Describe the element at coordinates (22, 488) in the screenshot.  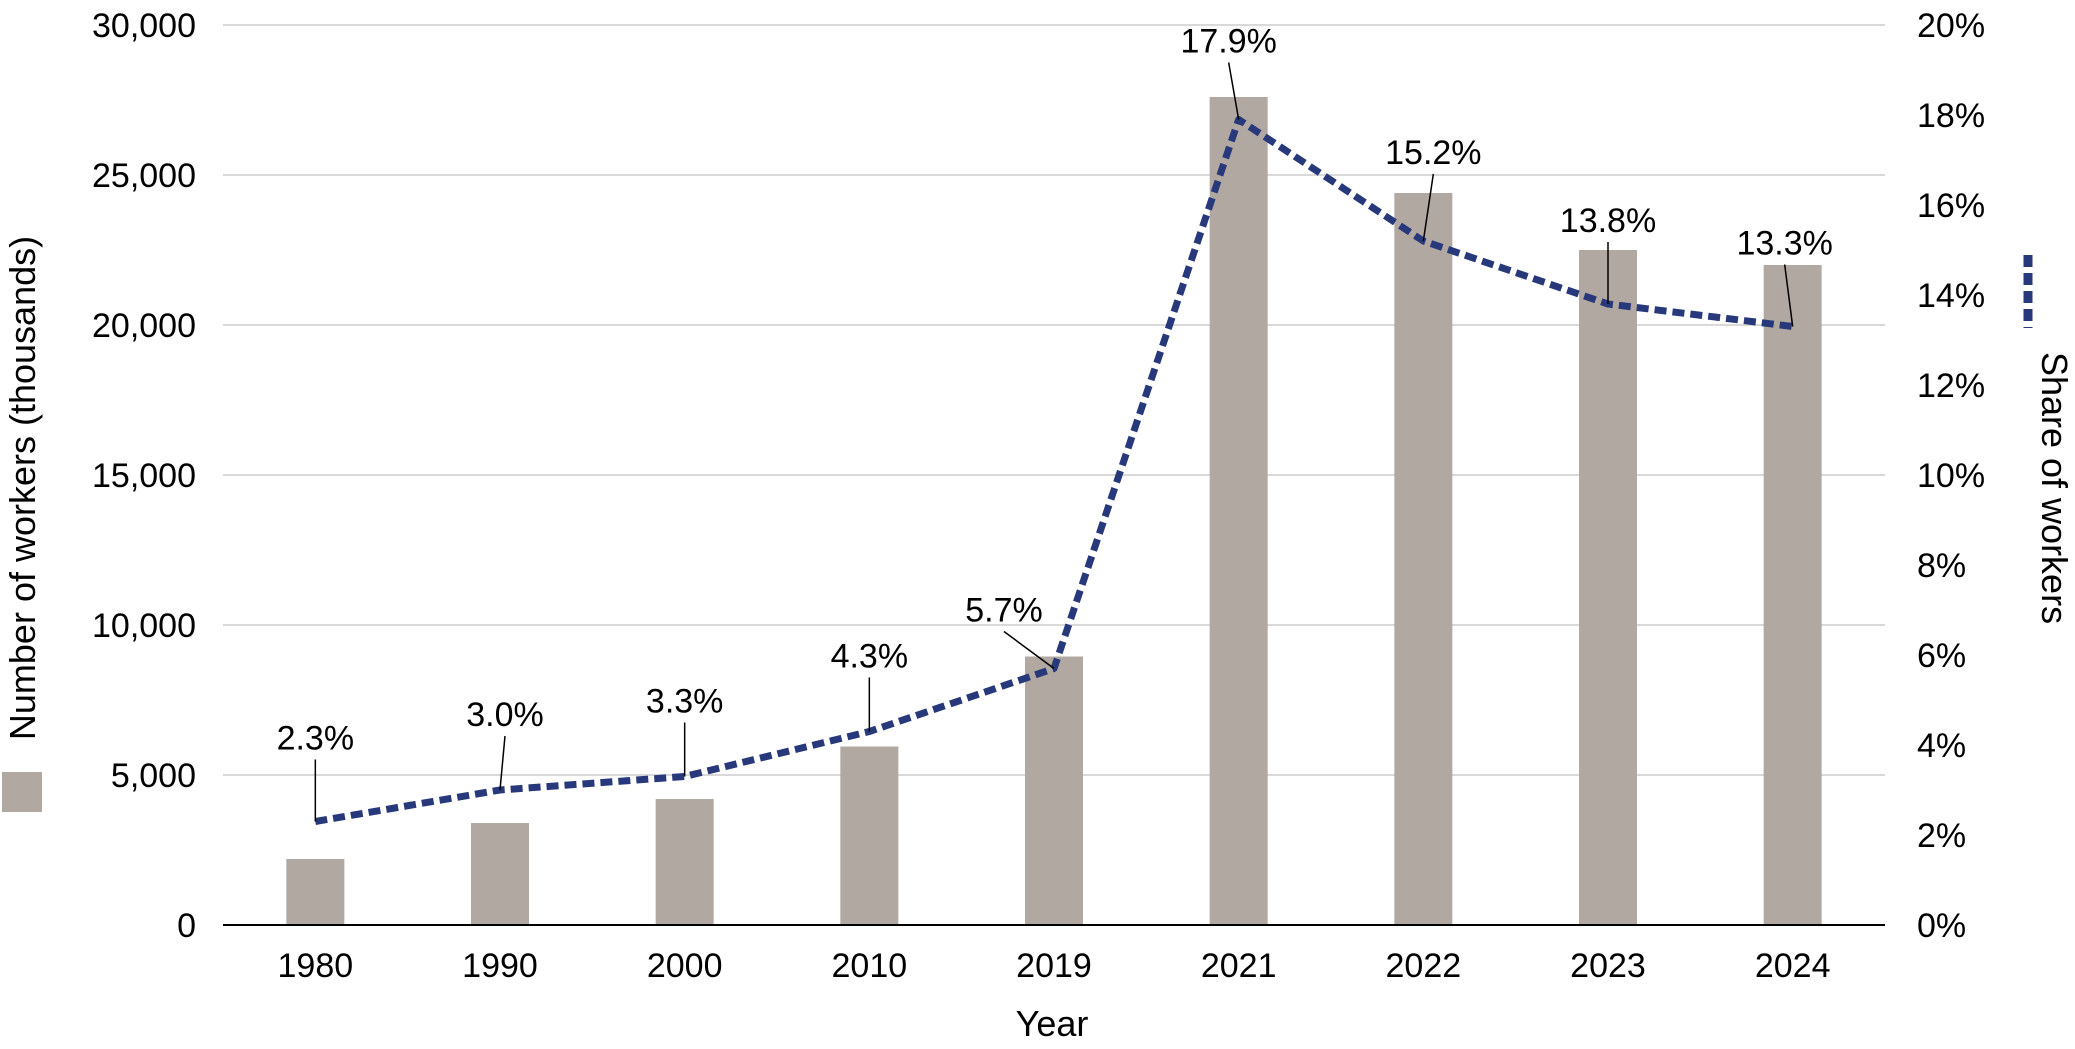
I see `y-axis-left-title: Number of workers (thousands)` at that location.